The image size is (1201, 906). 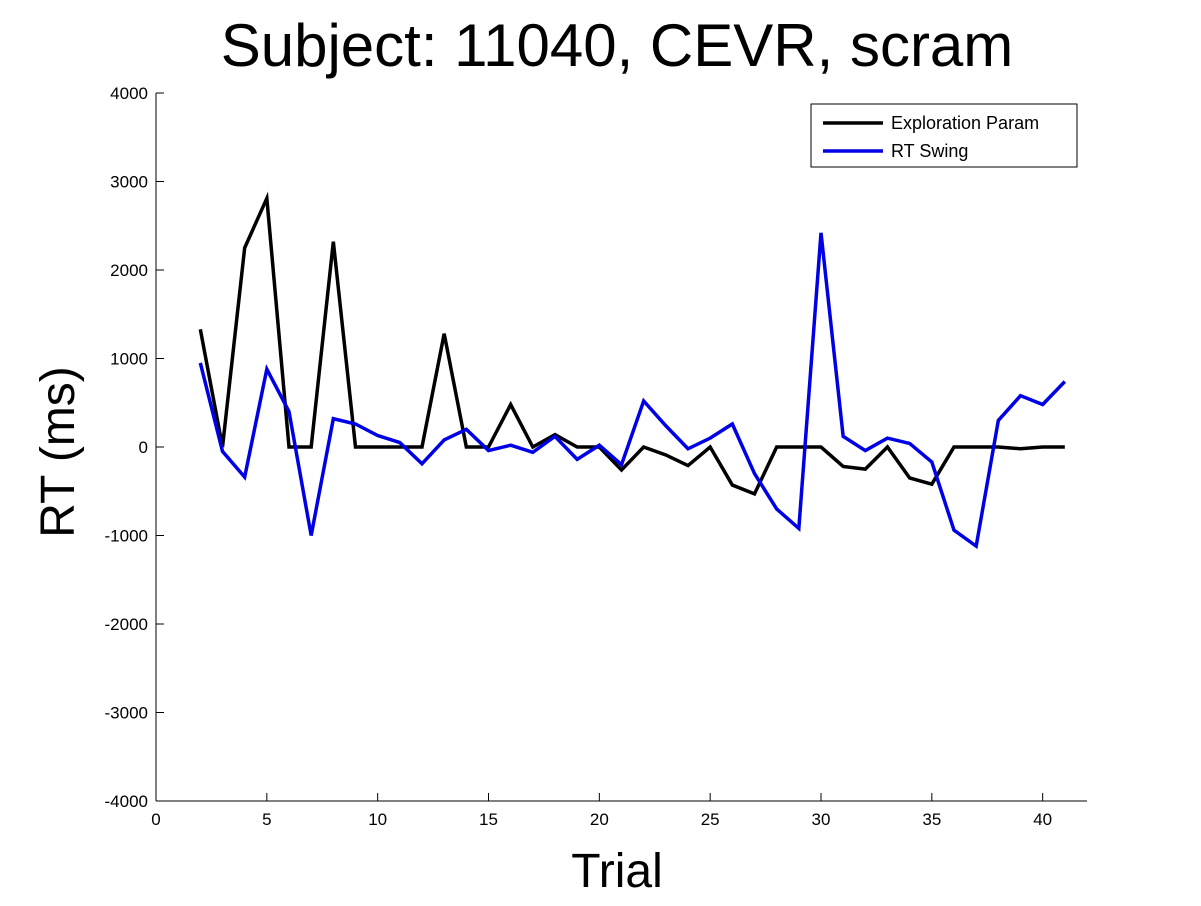 I want to click on y-tick-label: 2000, so click(x=129, y=270).